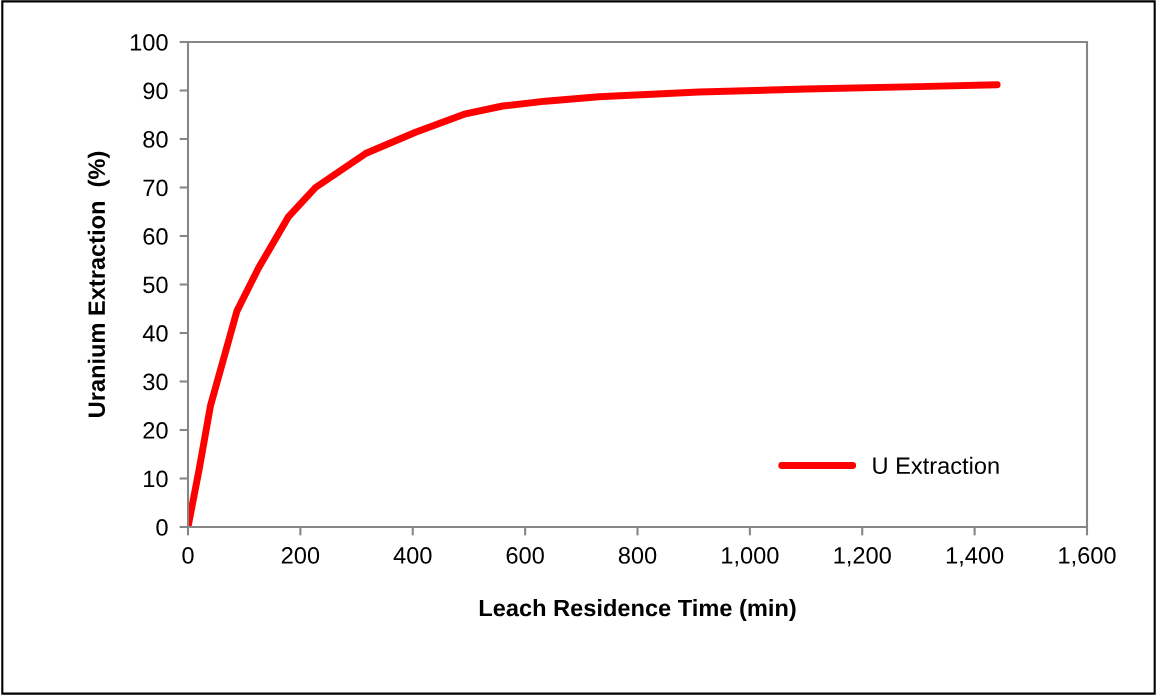 The image size is (1157, 695). Describe the element at coordinates (162, 527) in the screenshot. I see `y-tick-label: 0` at that location.